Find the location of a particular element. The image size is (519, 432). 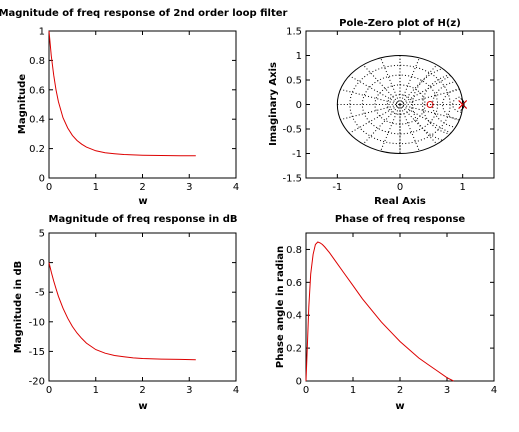

mag-ytick-label: 0 is located at coordinates (42, 179).